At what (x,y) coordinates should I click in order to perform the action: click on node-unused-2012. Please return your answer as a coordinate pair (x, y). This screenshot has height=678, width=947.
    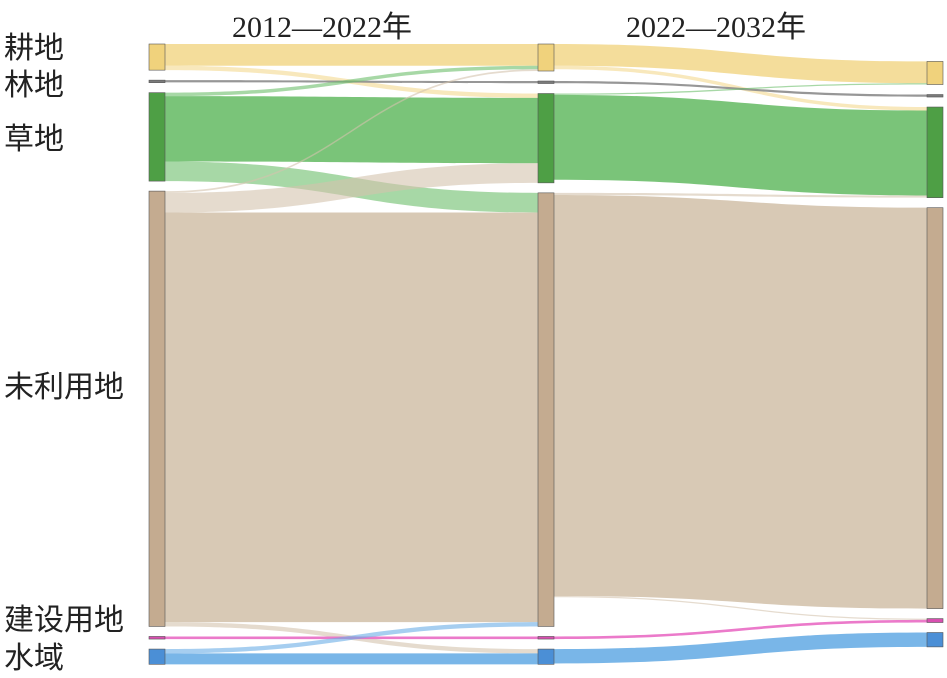
    Looking at the image, I should click on (157, 408).